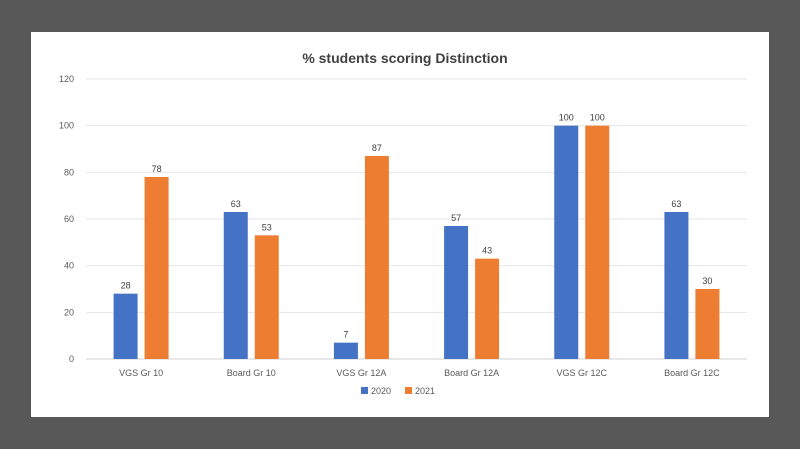 This screenshot has width=800, height=449. I want to click on x-category-label: Board Gr 10, so click(251, 373).